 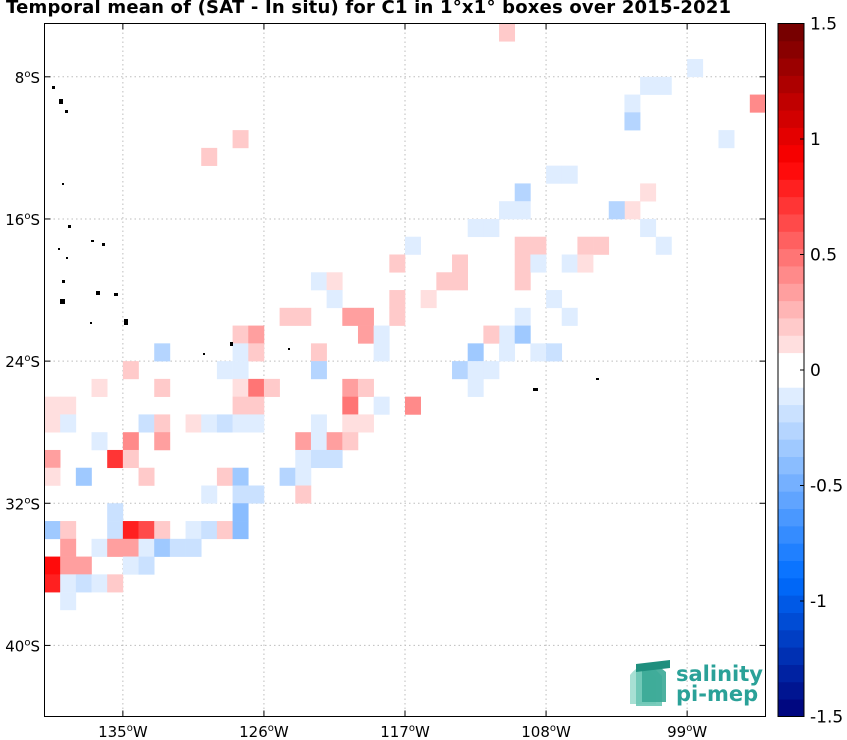 I want to click on salinity-pimep-logo: salinity pi-mep, so click(x=696, y=683).